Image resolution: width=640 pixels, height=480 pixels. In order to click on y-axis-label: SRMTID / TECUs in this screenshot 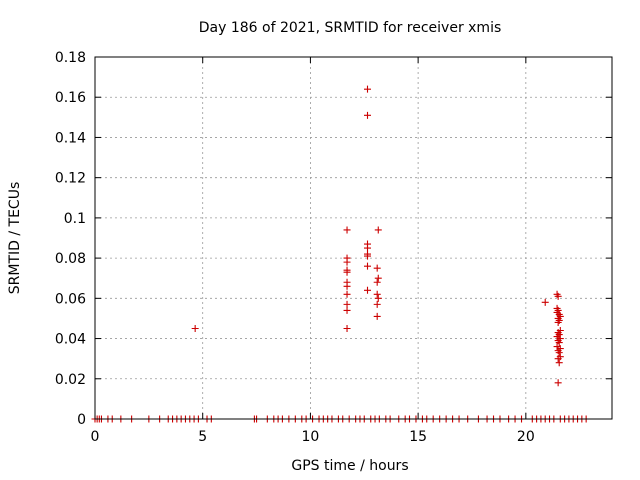, I will do `click(15, 238)`.